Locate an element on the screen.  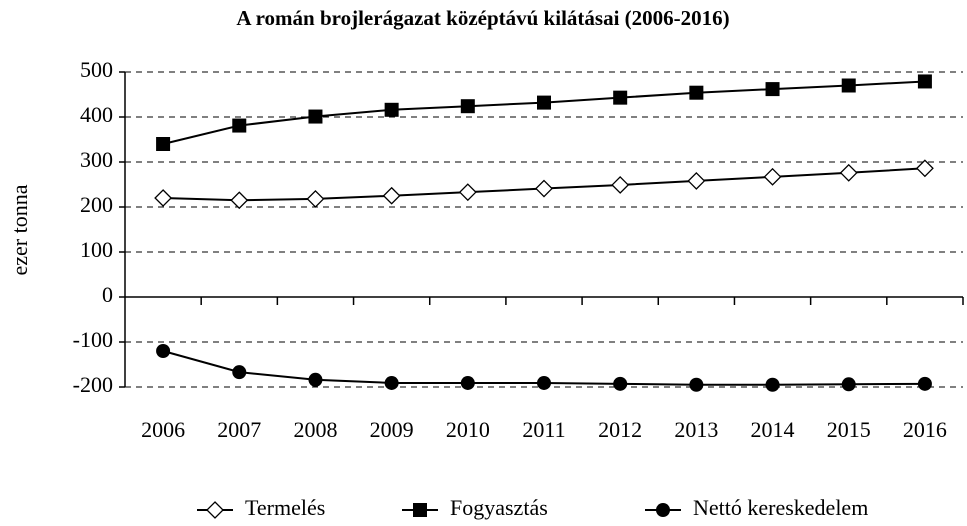
y-tick-label: -200 is located at coordinates (93, 384).